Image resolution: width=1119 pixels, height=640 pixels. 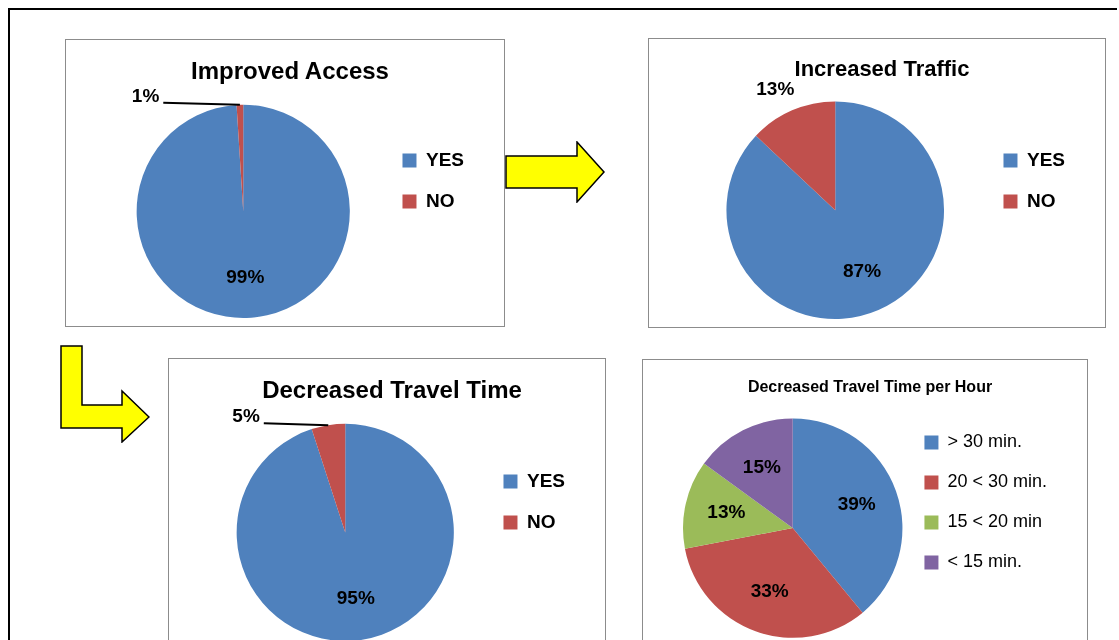 I want to click on chart-title: Decreased Travel Time, so click(x=392, y=390).